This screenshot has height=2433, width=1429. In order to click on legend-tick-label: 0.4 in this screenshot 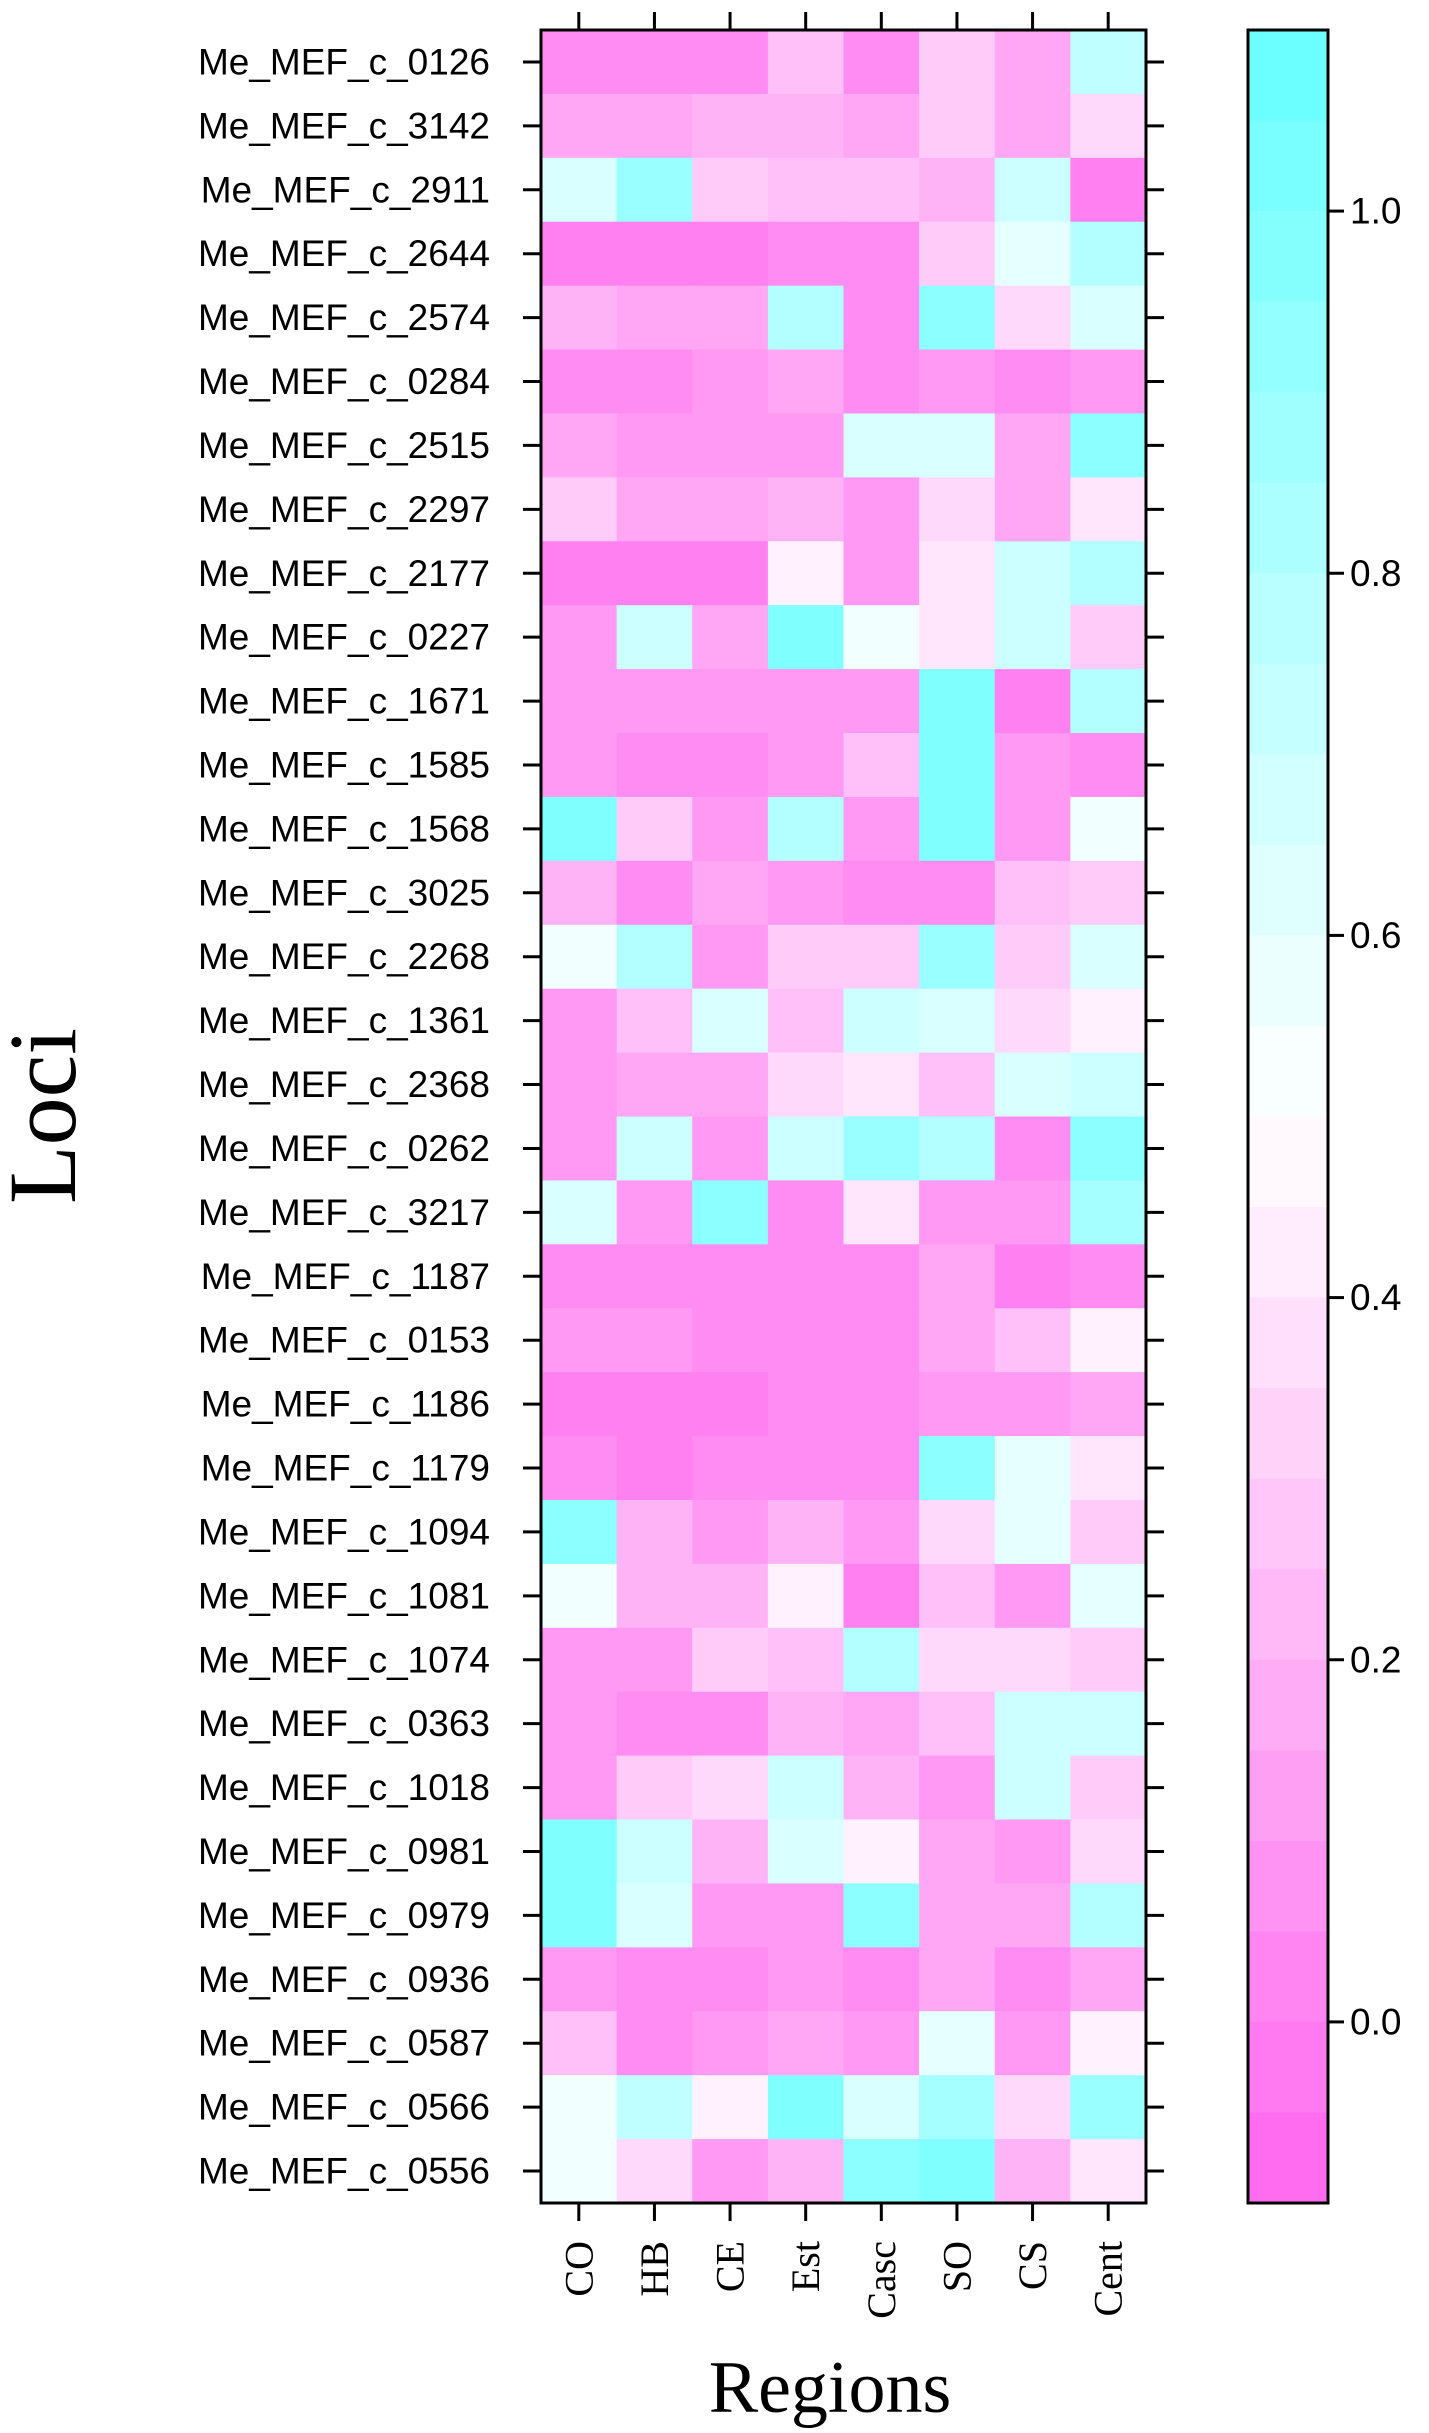, I will do `click(1375, 1297)`.